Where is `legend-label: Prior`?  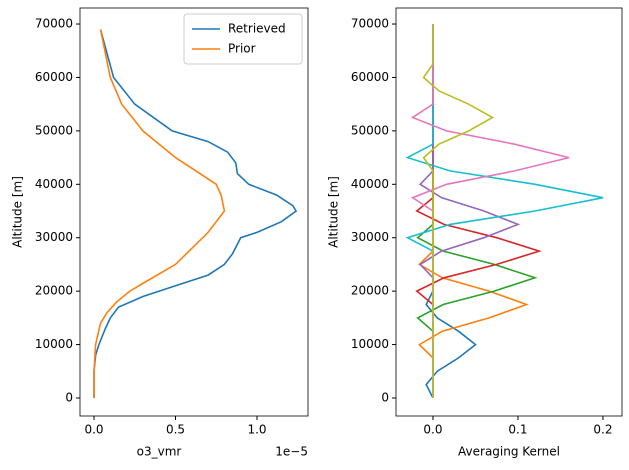 legend-label: Prior is located at coordinates (242, 49).